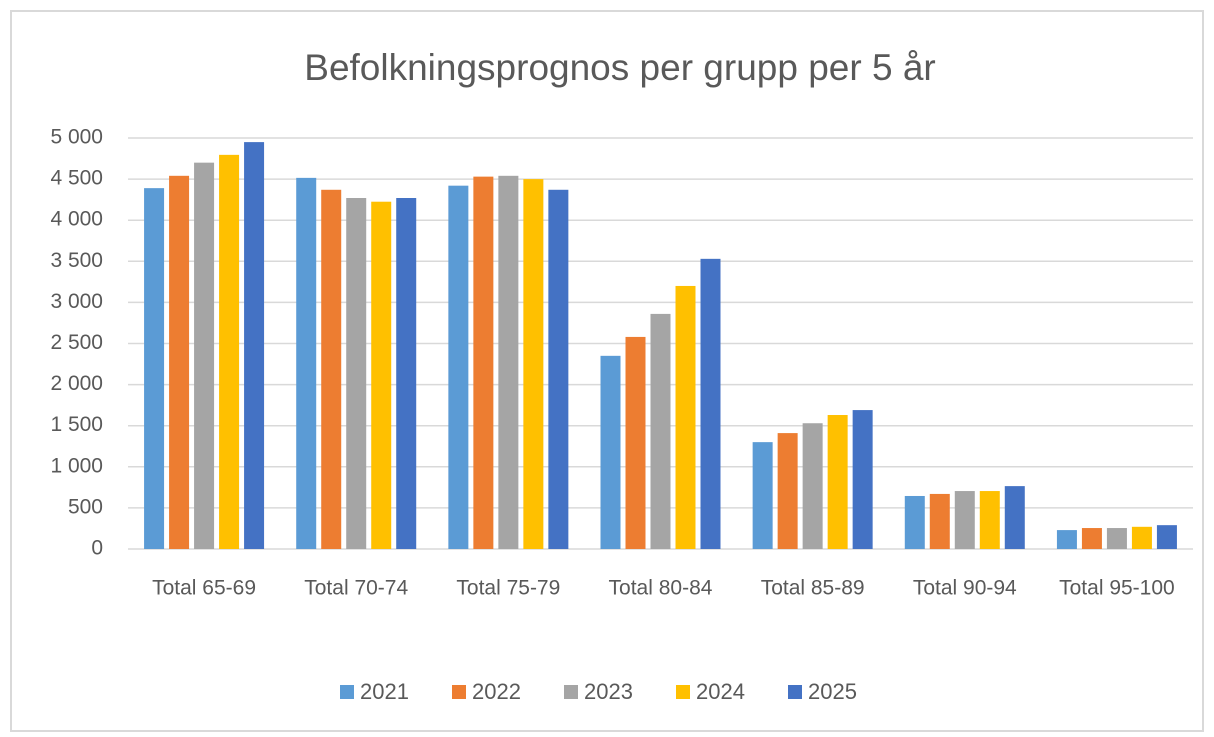 This screenshot has width=1214, height=737. Describe the element at coordinates (76, 383) in the screenshot. I see `y-tick-label: 2 000` at that location.